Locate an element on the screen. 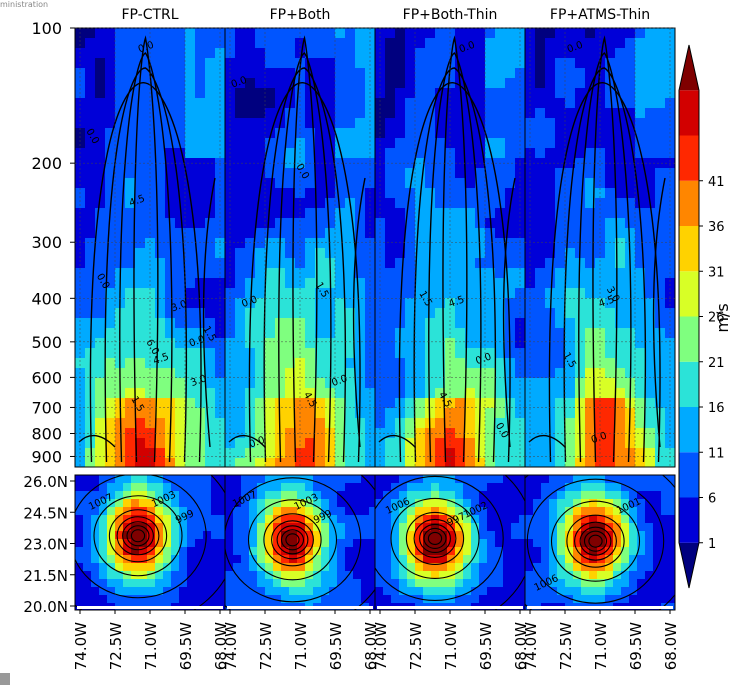 The width and height of the screenshot is (740, 685). y-tick-label-top: 200 is located at coordinates (46, 163).